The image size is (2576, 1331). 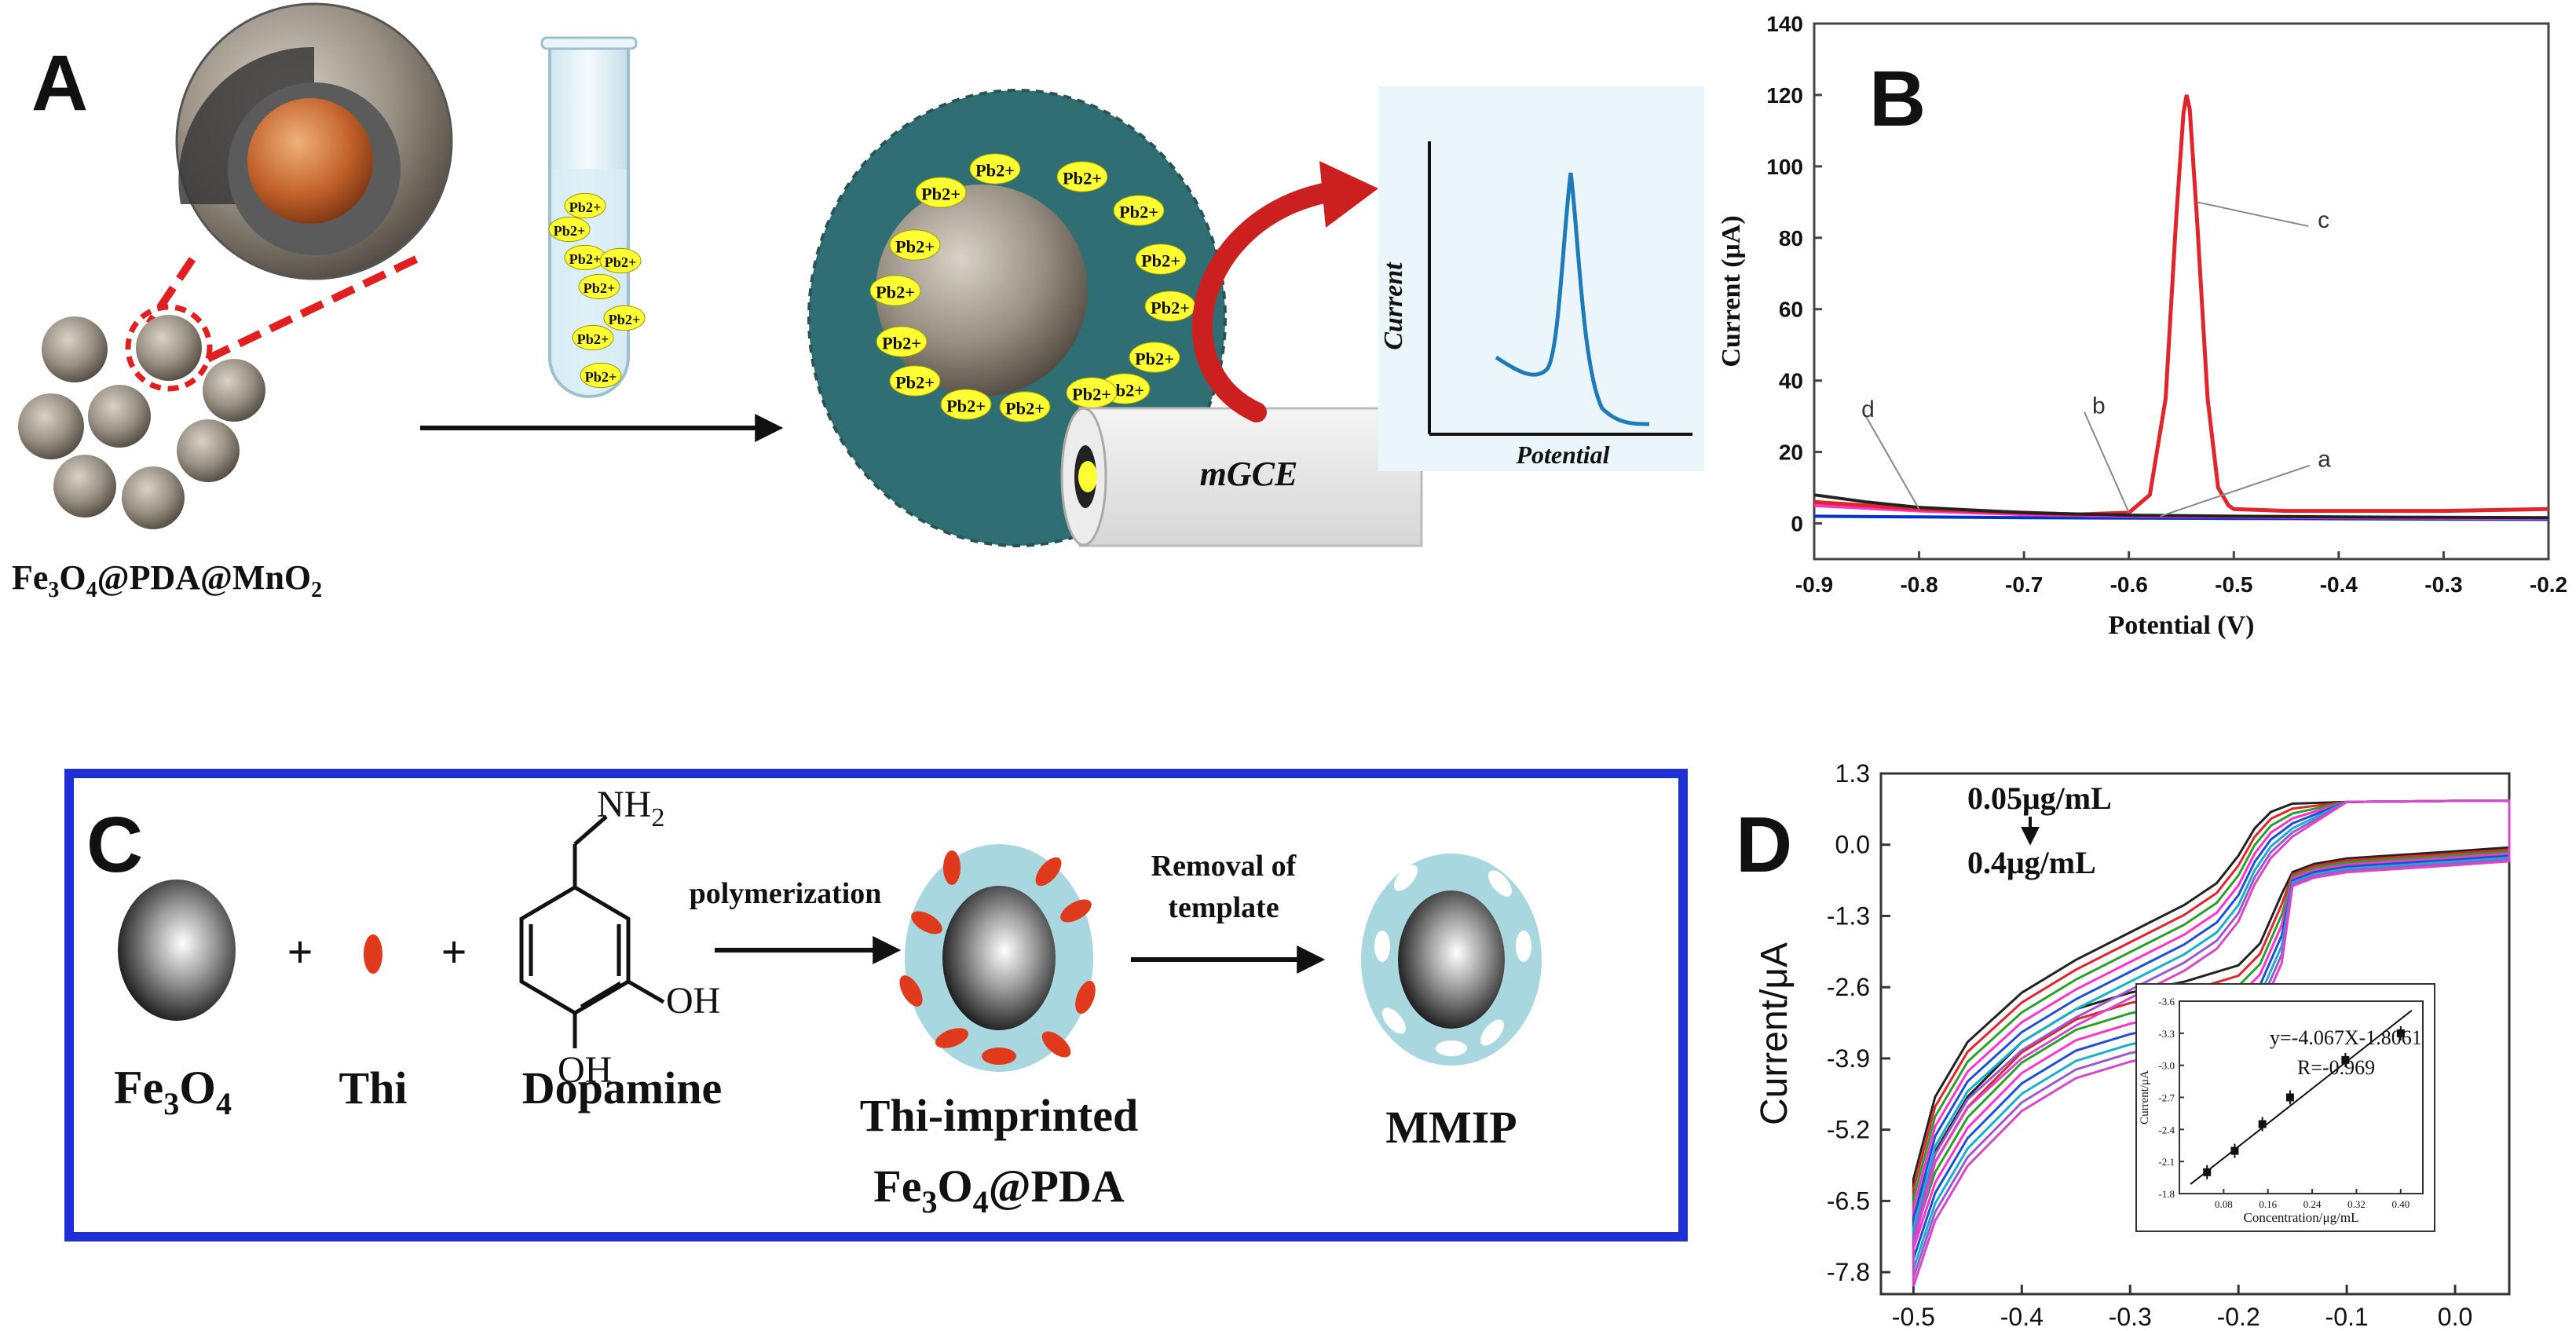 What do you see at coordinates (2129, 584) in the screenshot?
I see `x-tick-label: -0.6` at bounding box center [2129, 584].